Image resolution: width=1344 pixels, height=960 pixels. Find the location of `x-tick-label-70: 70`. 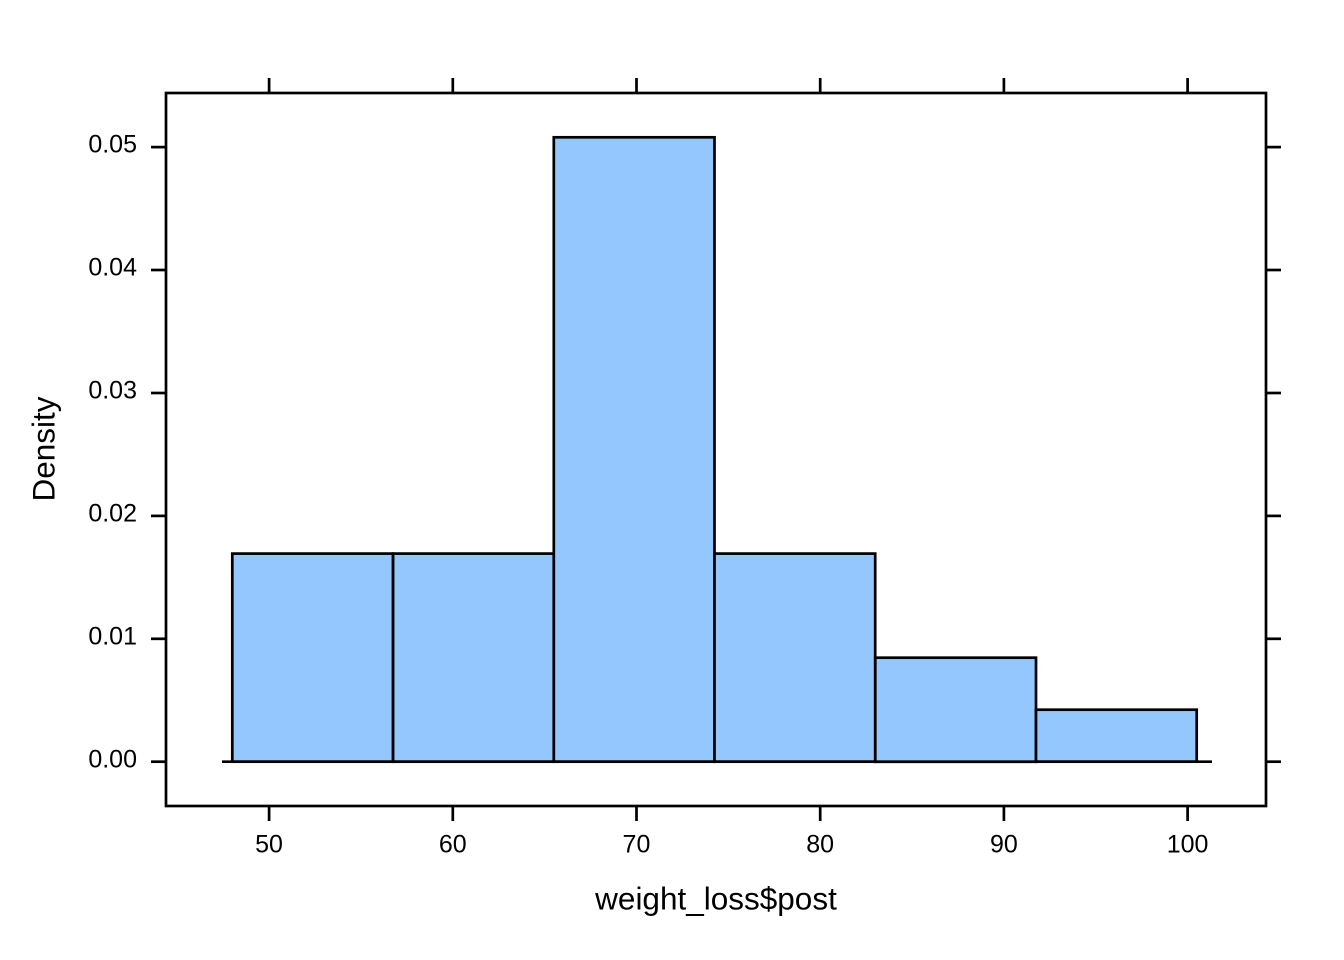

x-tick-label-70: 70 is located at coordinates (636, 844).